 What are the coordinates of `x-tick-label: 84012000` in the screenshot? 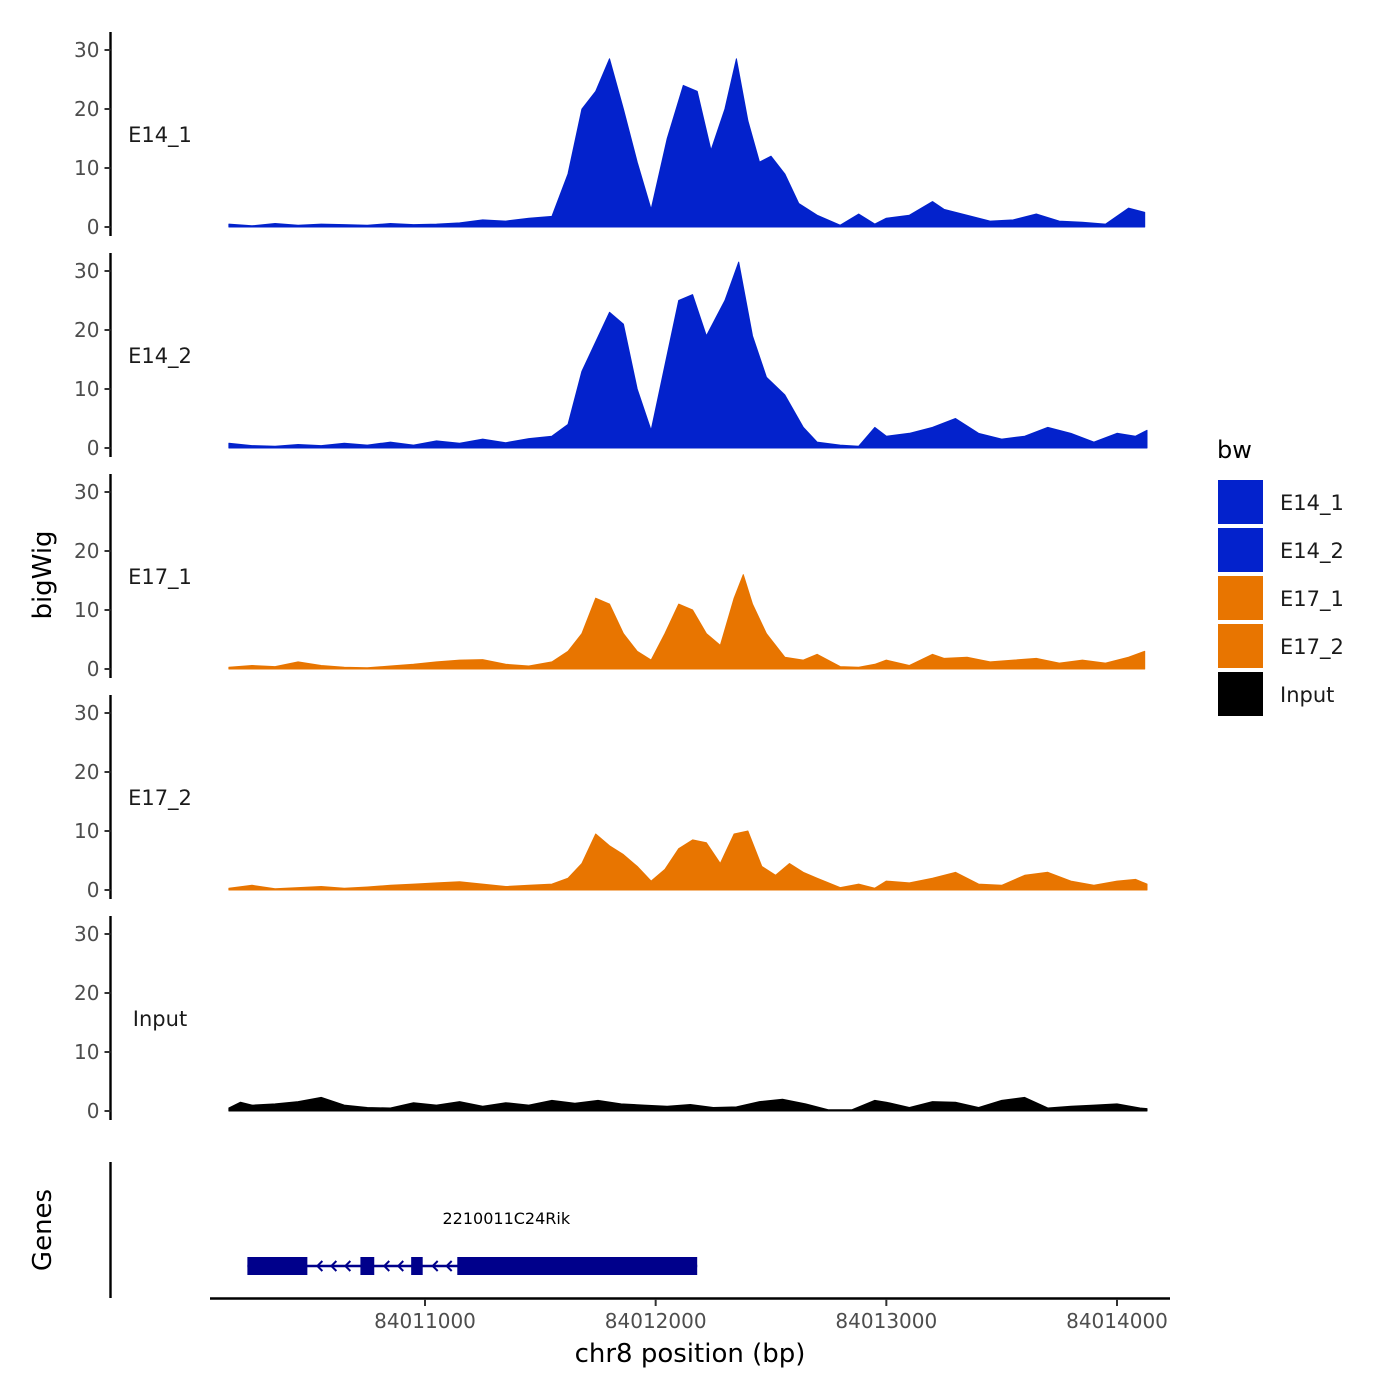 It's located at (656, 1321).